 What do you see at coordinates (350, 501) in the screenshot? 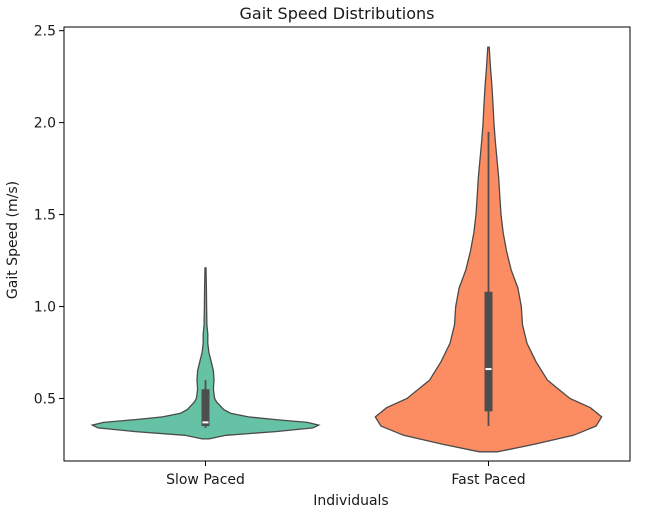
I see `x-axis-label: Individuals` at bounding box center [350, 501].